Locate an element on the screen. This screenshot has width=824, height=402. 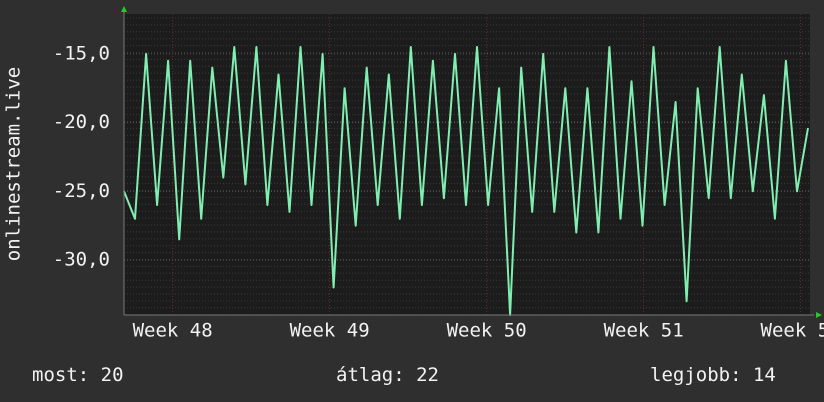
x-tick-label: Week 51 is located at coordinates (644, 331).